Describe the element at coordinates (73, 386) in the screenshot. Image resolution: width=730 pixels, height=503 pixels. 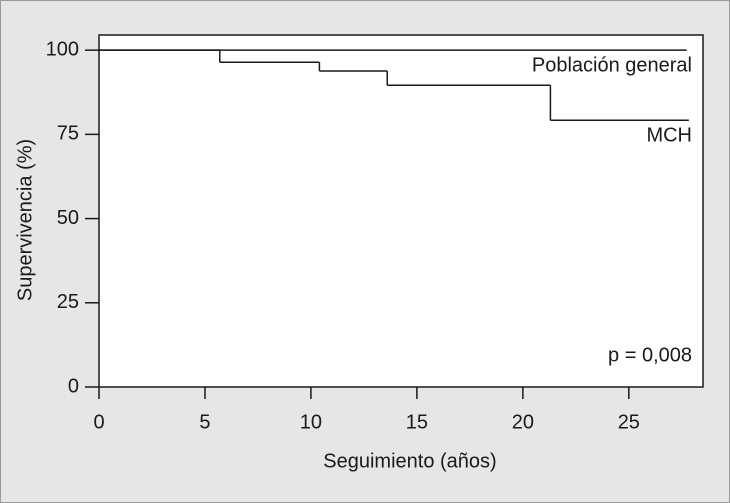
I see `y-tick-label: 0` at that location.